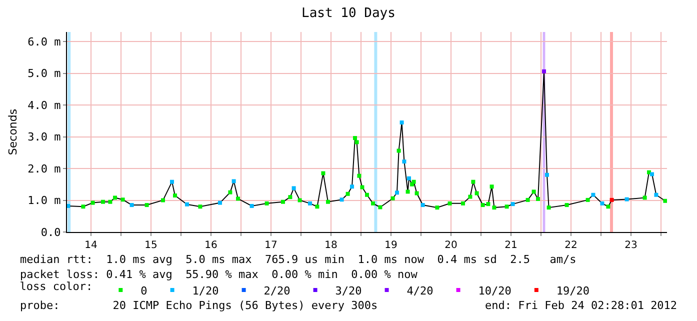 The height and width of the screenshot is (321, 697). I want to click on text: end: Fri Feb 24 02:28:01 2012, so click(581, 305).